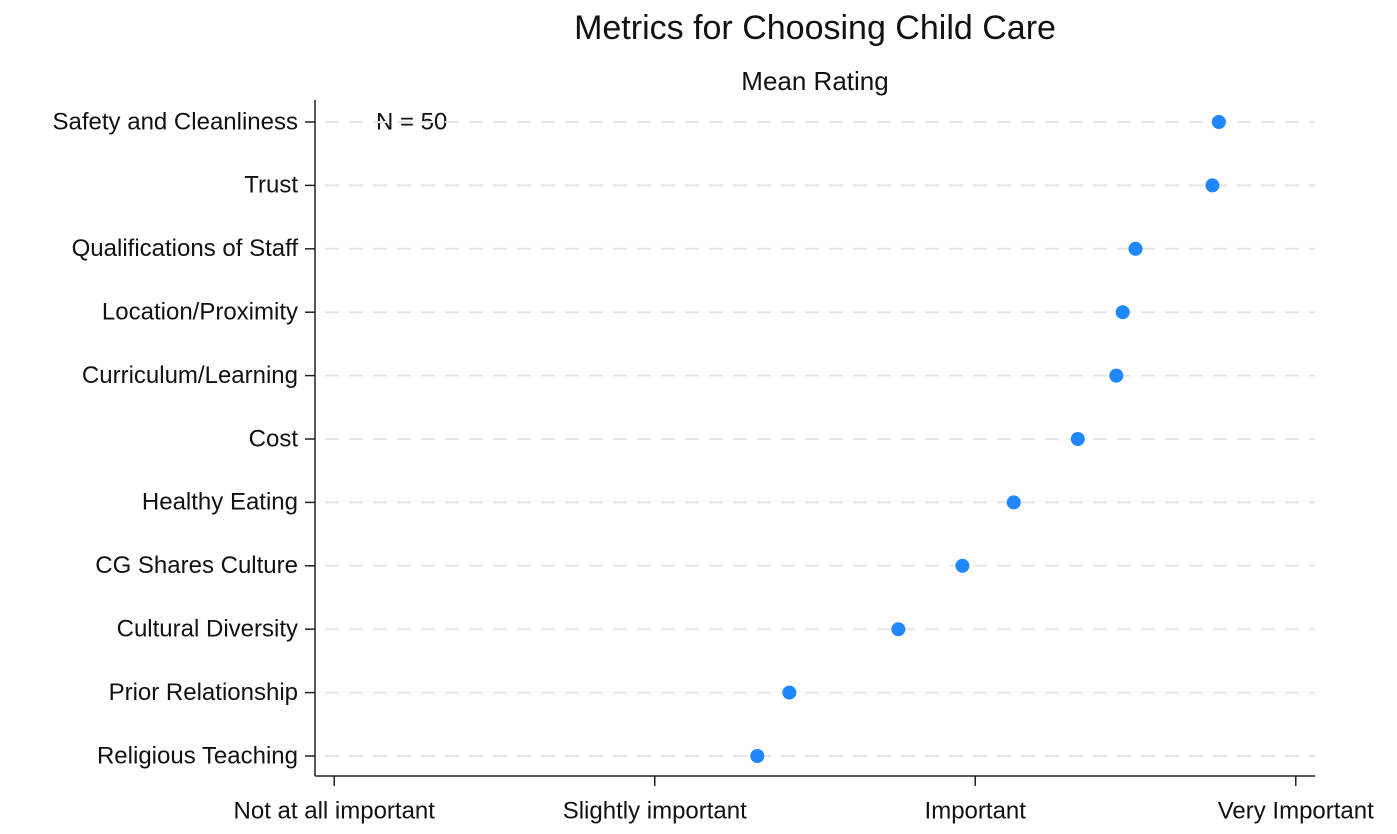 The width and height of the screenshot is (1397, 834). Describe the element at coordinates (196, 565) in the screenshot. I see `y-tick-label: CG Shares Culture` at that location.